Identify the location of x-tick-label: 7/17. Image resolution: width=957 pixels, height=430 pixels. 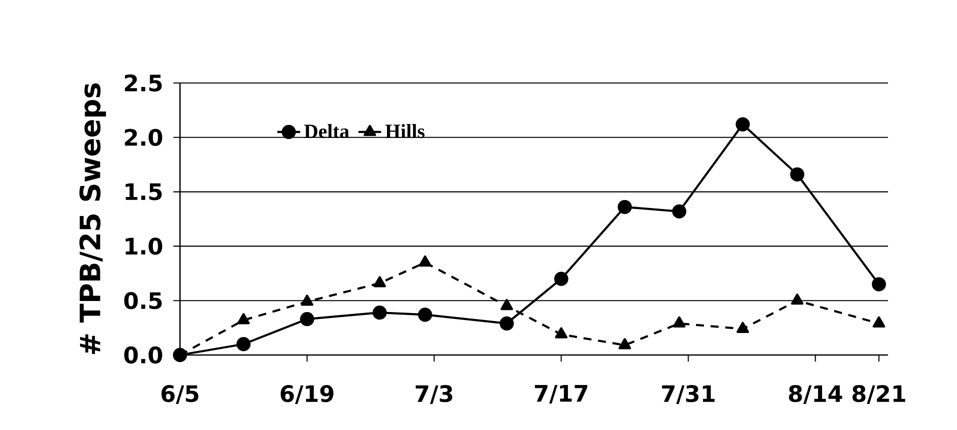
(561, 394).